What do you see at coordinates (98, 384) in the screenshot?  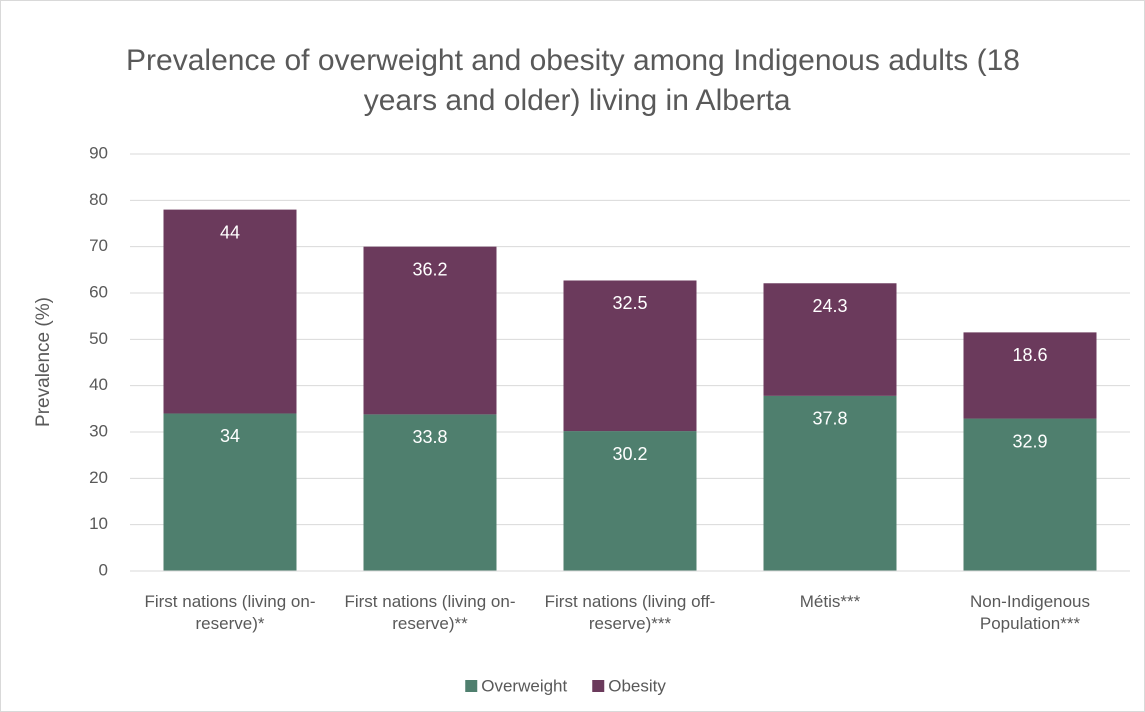 I see `y-tick-label: 40` at bounding box center [98, 384].